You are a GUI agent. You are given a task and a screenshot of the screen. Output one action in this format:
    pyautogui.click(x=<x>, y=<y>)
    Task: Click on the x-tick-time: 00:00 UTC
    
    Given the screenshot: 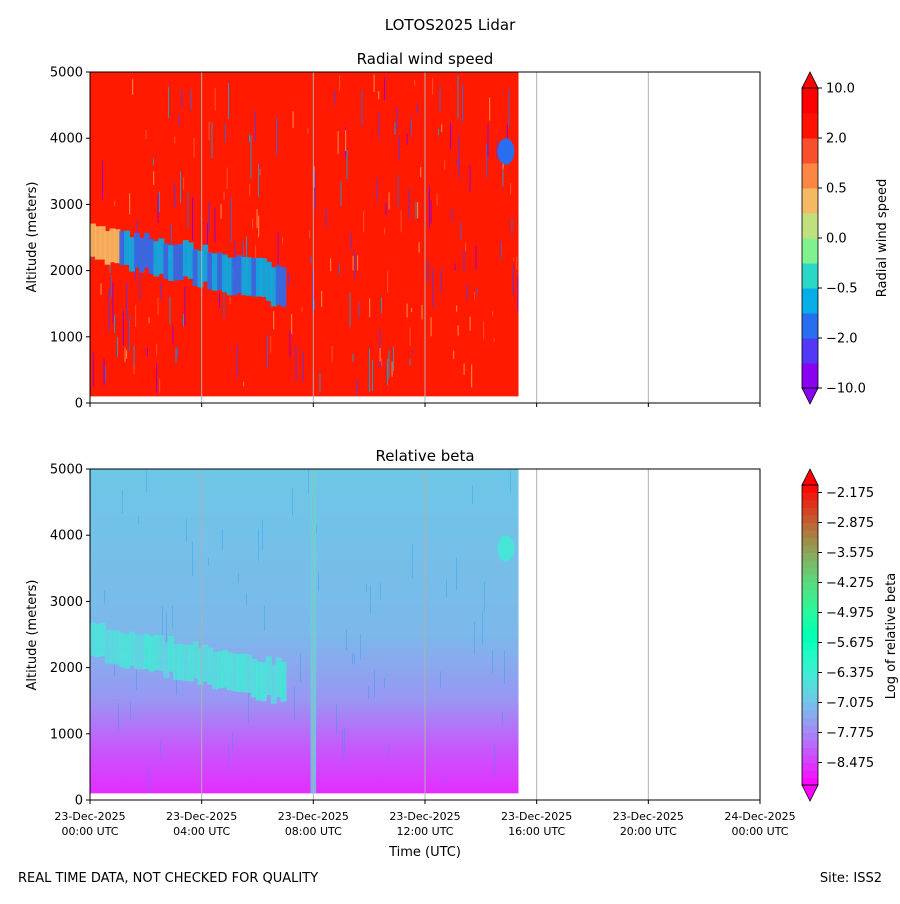 What is the action you would take?
    pyautogui.click(x=759, y=831)
    